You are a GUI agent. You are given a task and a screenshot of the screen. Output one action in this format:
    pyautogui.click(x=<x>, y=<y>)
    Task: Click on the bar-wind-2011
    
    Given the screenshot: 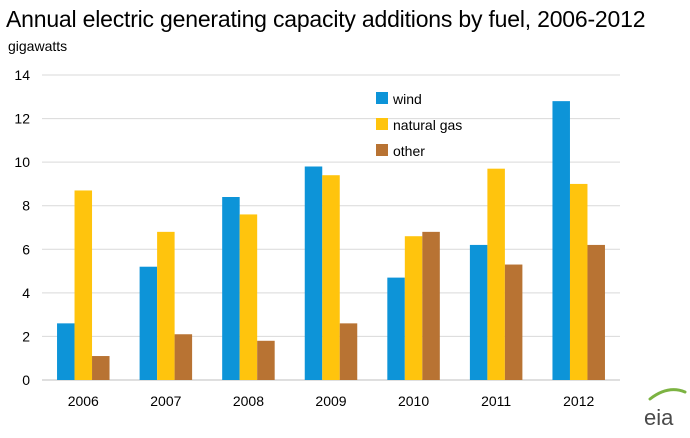 What is the action you would take?
    pyautogui.click(x=478, y=312)
    